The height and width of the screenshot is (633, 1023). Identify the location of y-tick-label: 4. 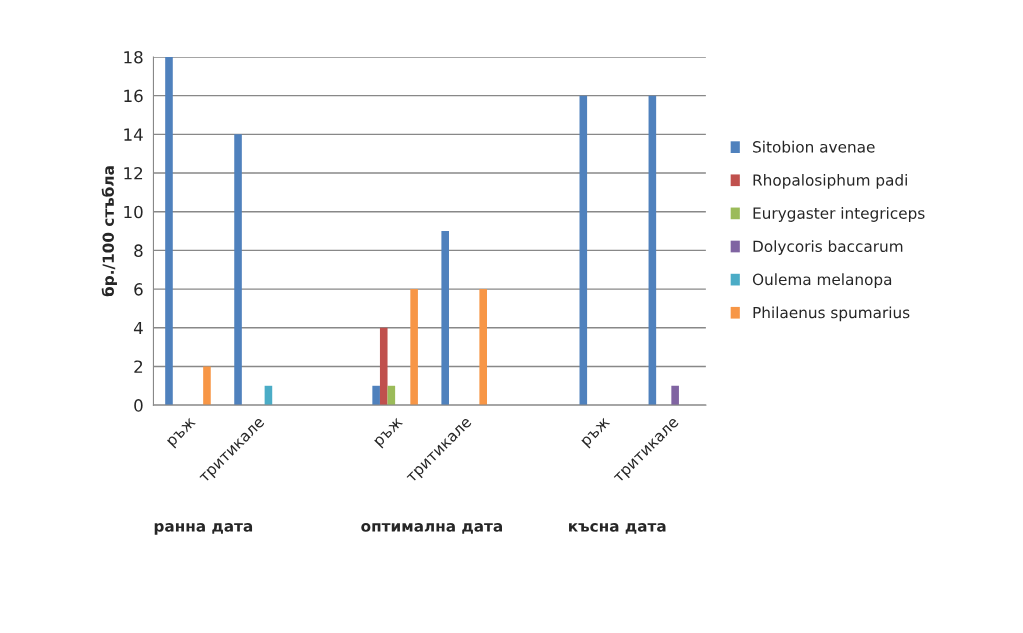
(138, 328).